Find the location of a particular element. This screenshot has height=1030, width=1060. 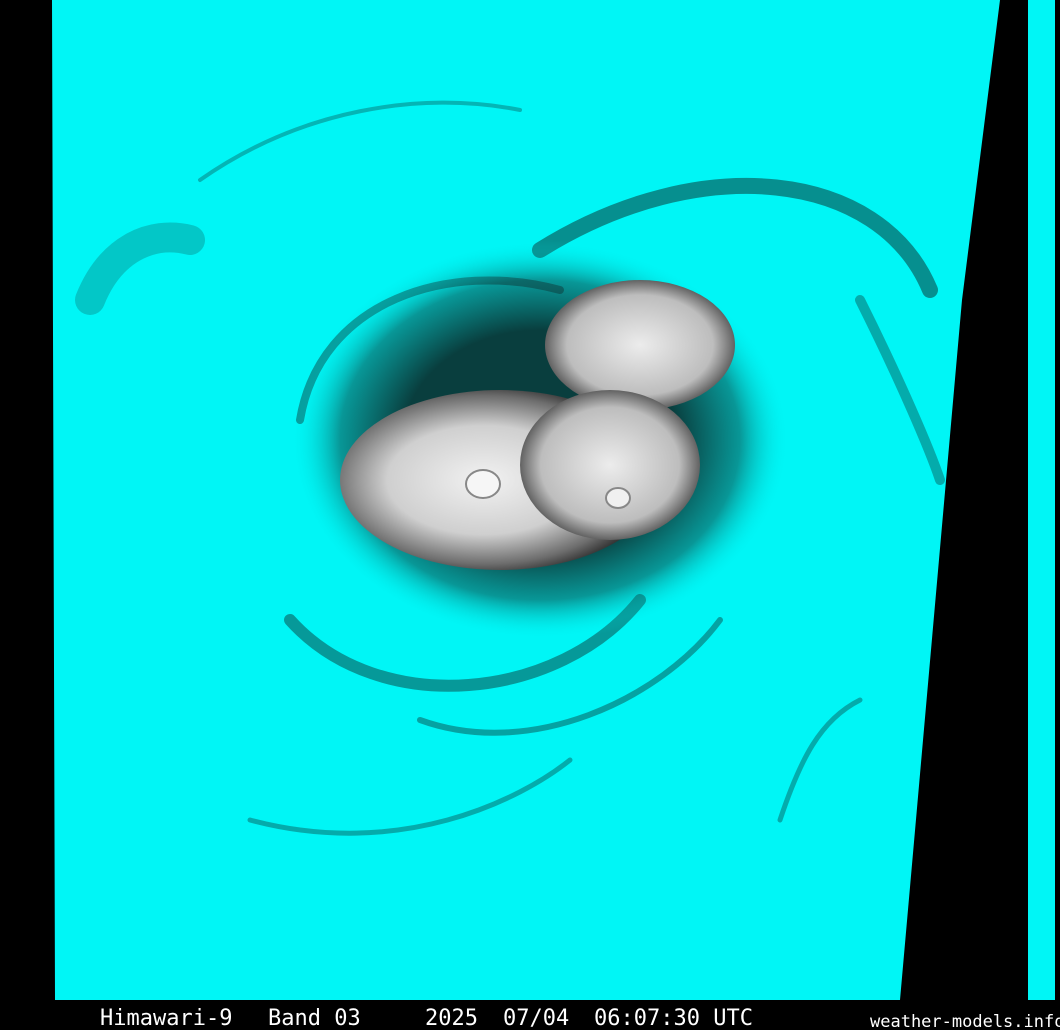

year: 2025 is located at coordinates (451, 1018).